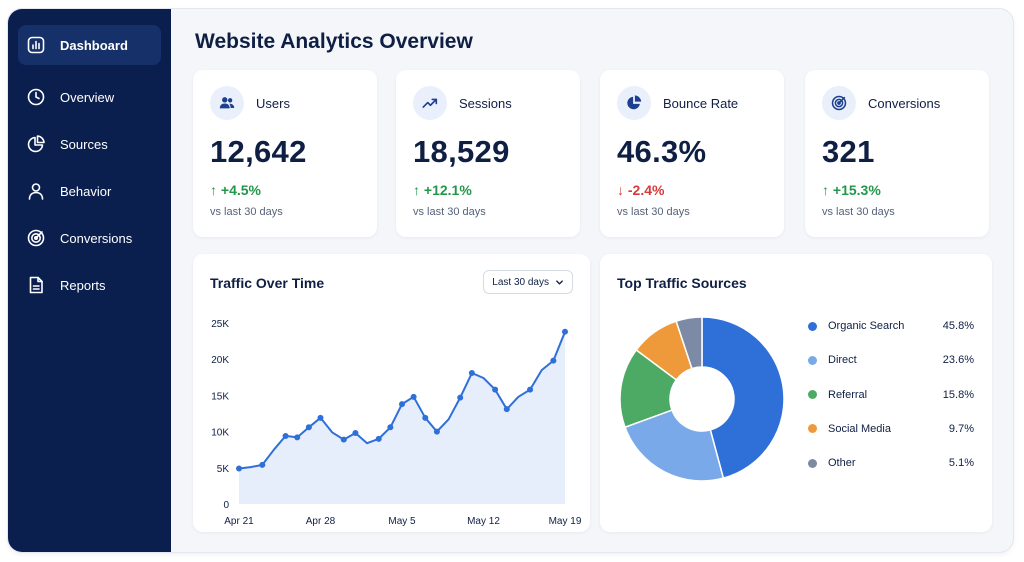  I want to click on chevron-down-icon, so click(559, 282).